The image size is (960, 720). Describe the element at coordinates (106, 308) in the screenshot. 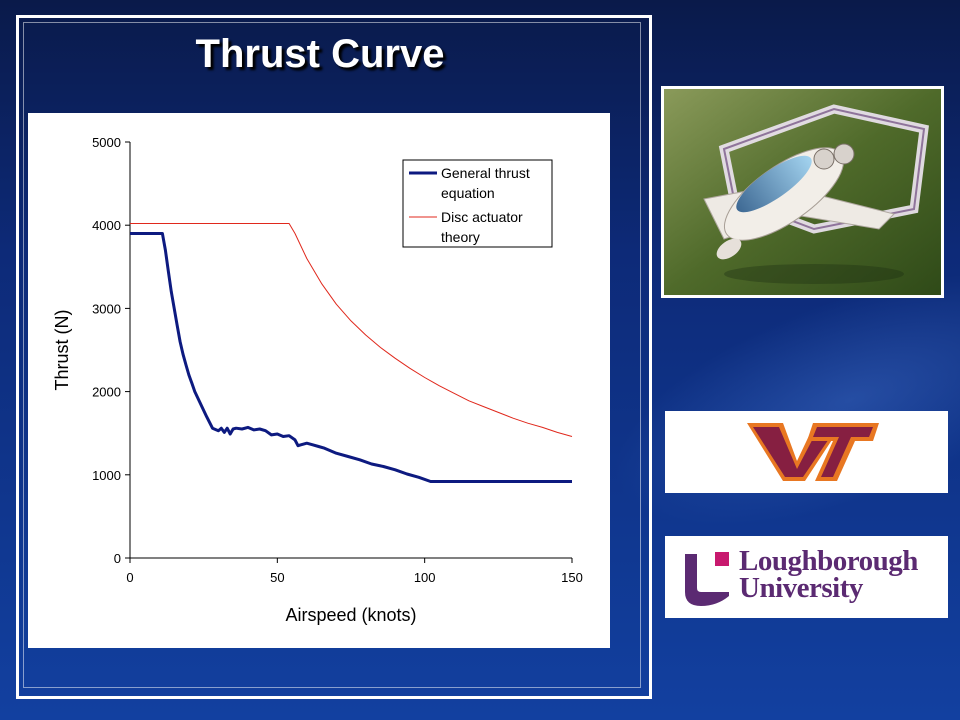

I see `y-tick-label: 3000` at that location.